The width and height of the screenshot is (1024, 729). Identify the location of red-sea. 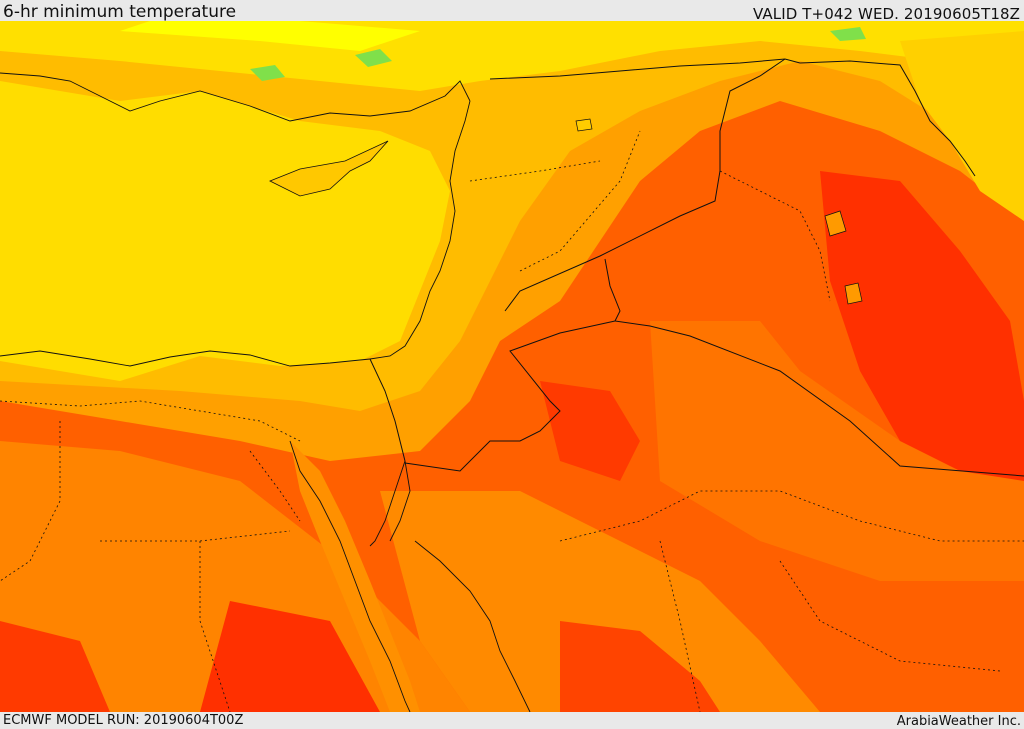
(355, 576).